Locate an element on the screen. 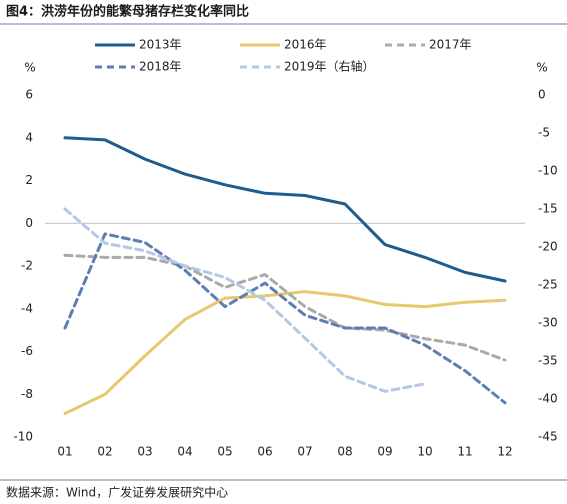 Image resolution: width=567 pixels, height=504 pixels. chart-title: 图4：洪涝年份的能繁母猪存栏变化率同比 is located at coordinates (127, 12).